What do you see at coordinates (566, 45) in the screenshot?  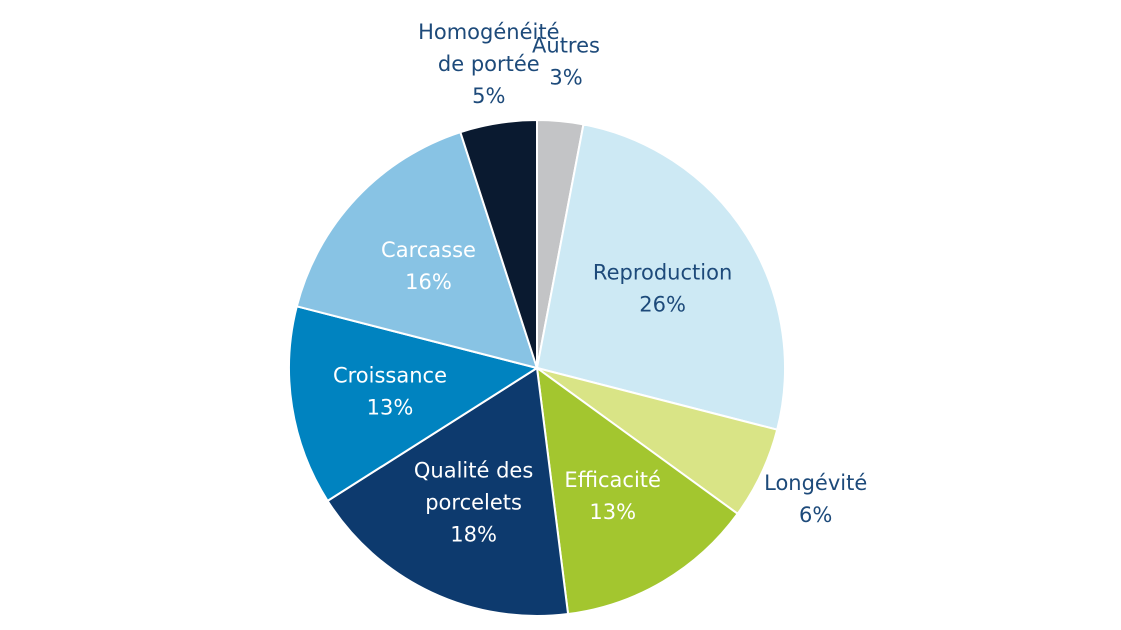 I see `slice-label-line: Autres` at bounding box center [566, 45].